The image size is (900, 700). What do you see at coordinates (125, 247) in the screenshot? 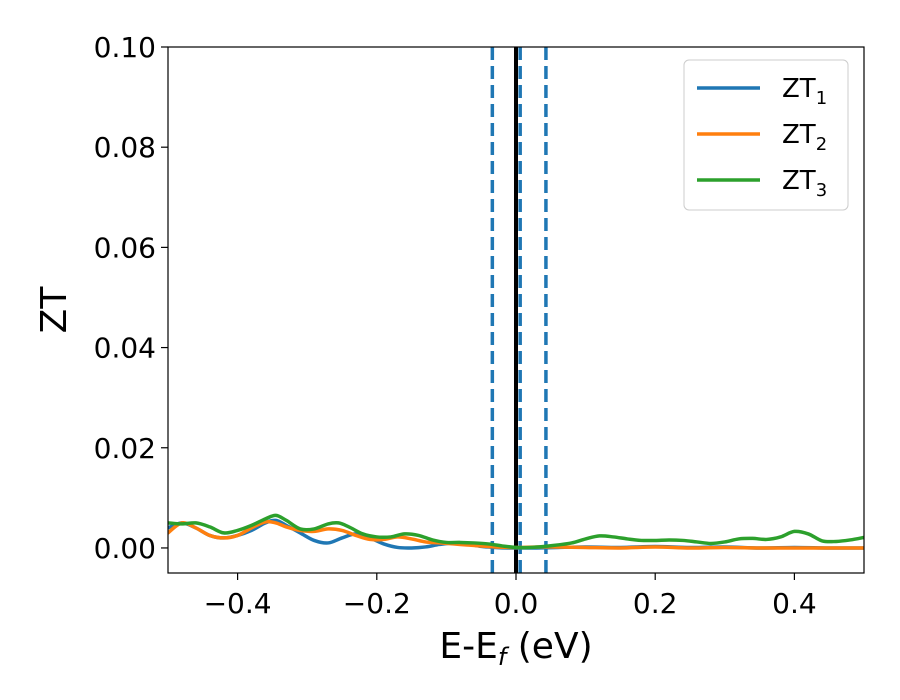
I see `y-tick-label: 0.06` at bounding box center [125, 247].